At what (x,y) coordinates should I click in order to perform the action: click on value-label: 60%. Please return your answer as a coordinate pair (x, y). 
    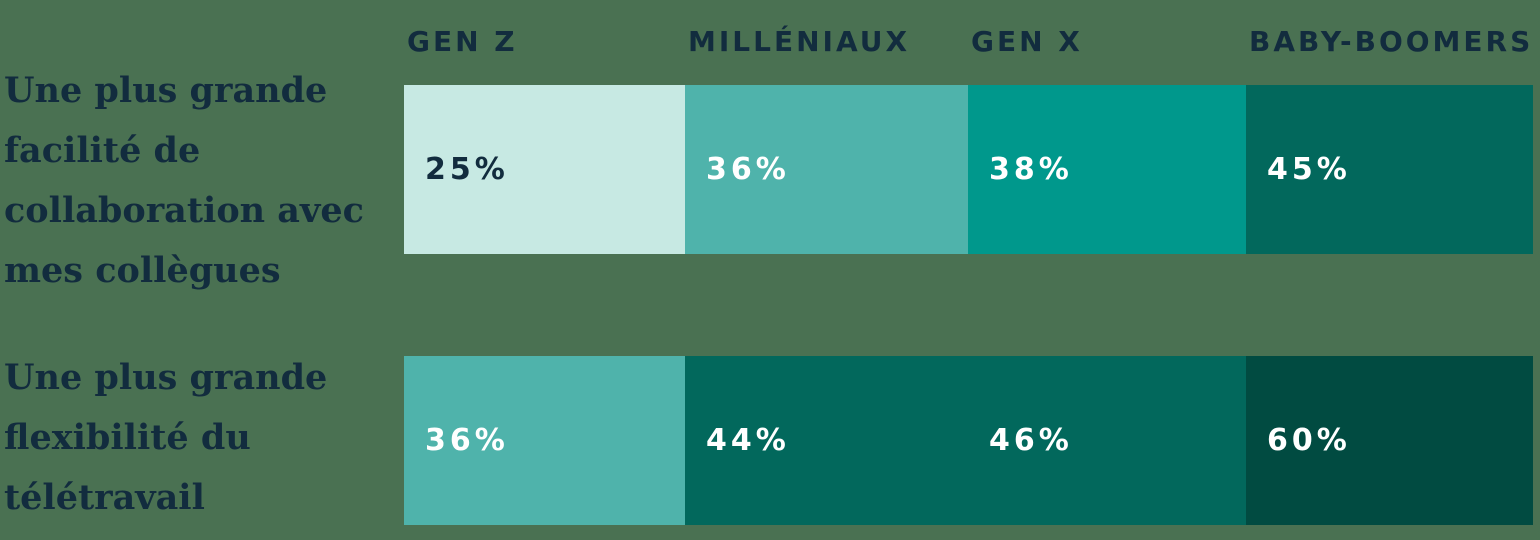
    Looking at the image, I should click on (1309, 440).